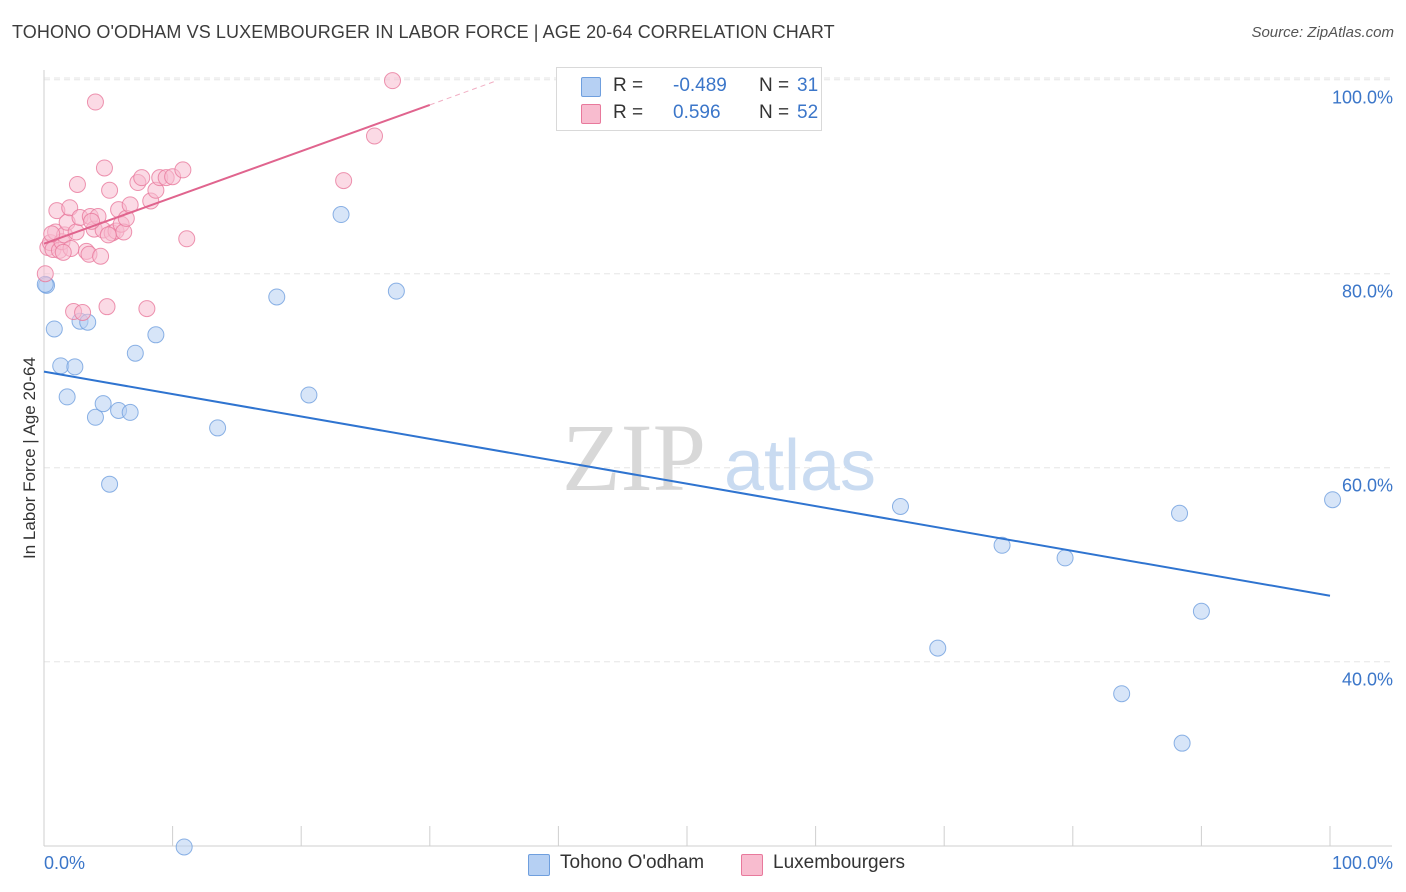 This screenshot has height=892, width=1406. Describe the element at coordinates (689, 99) in the screenshot. I see `stats-legend: R = -0.489 N = 31 R = 0.596 N = 52` at that location.